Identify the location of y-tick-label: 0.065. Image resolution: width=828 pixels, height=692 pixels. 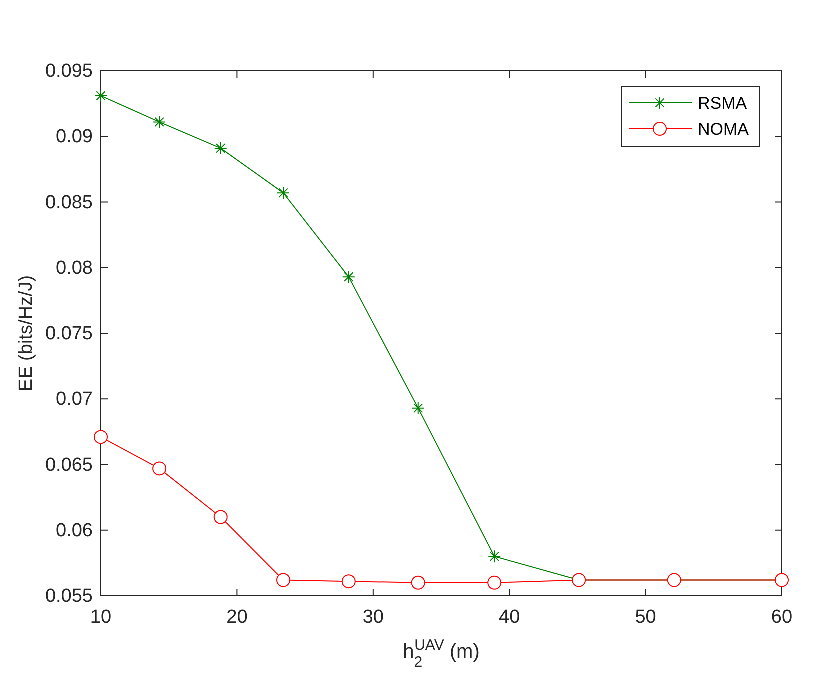
(69, 465).